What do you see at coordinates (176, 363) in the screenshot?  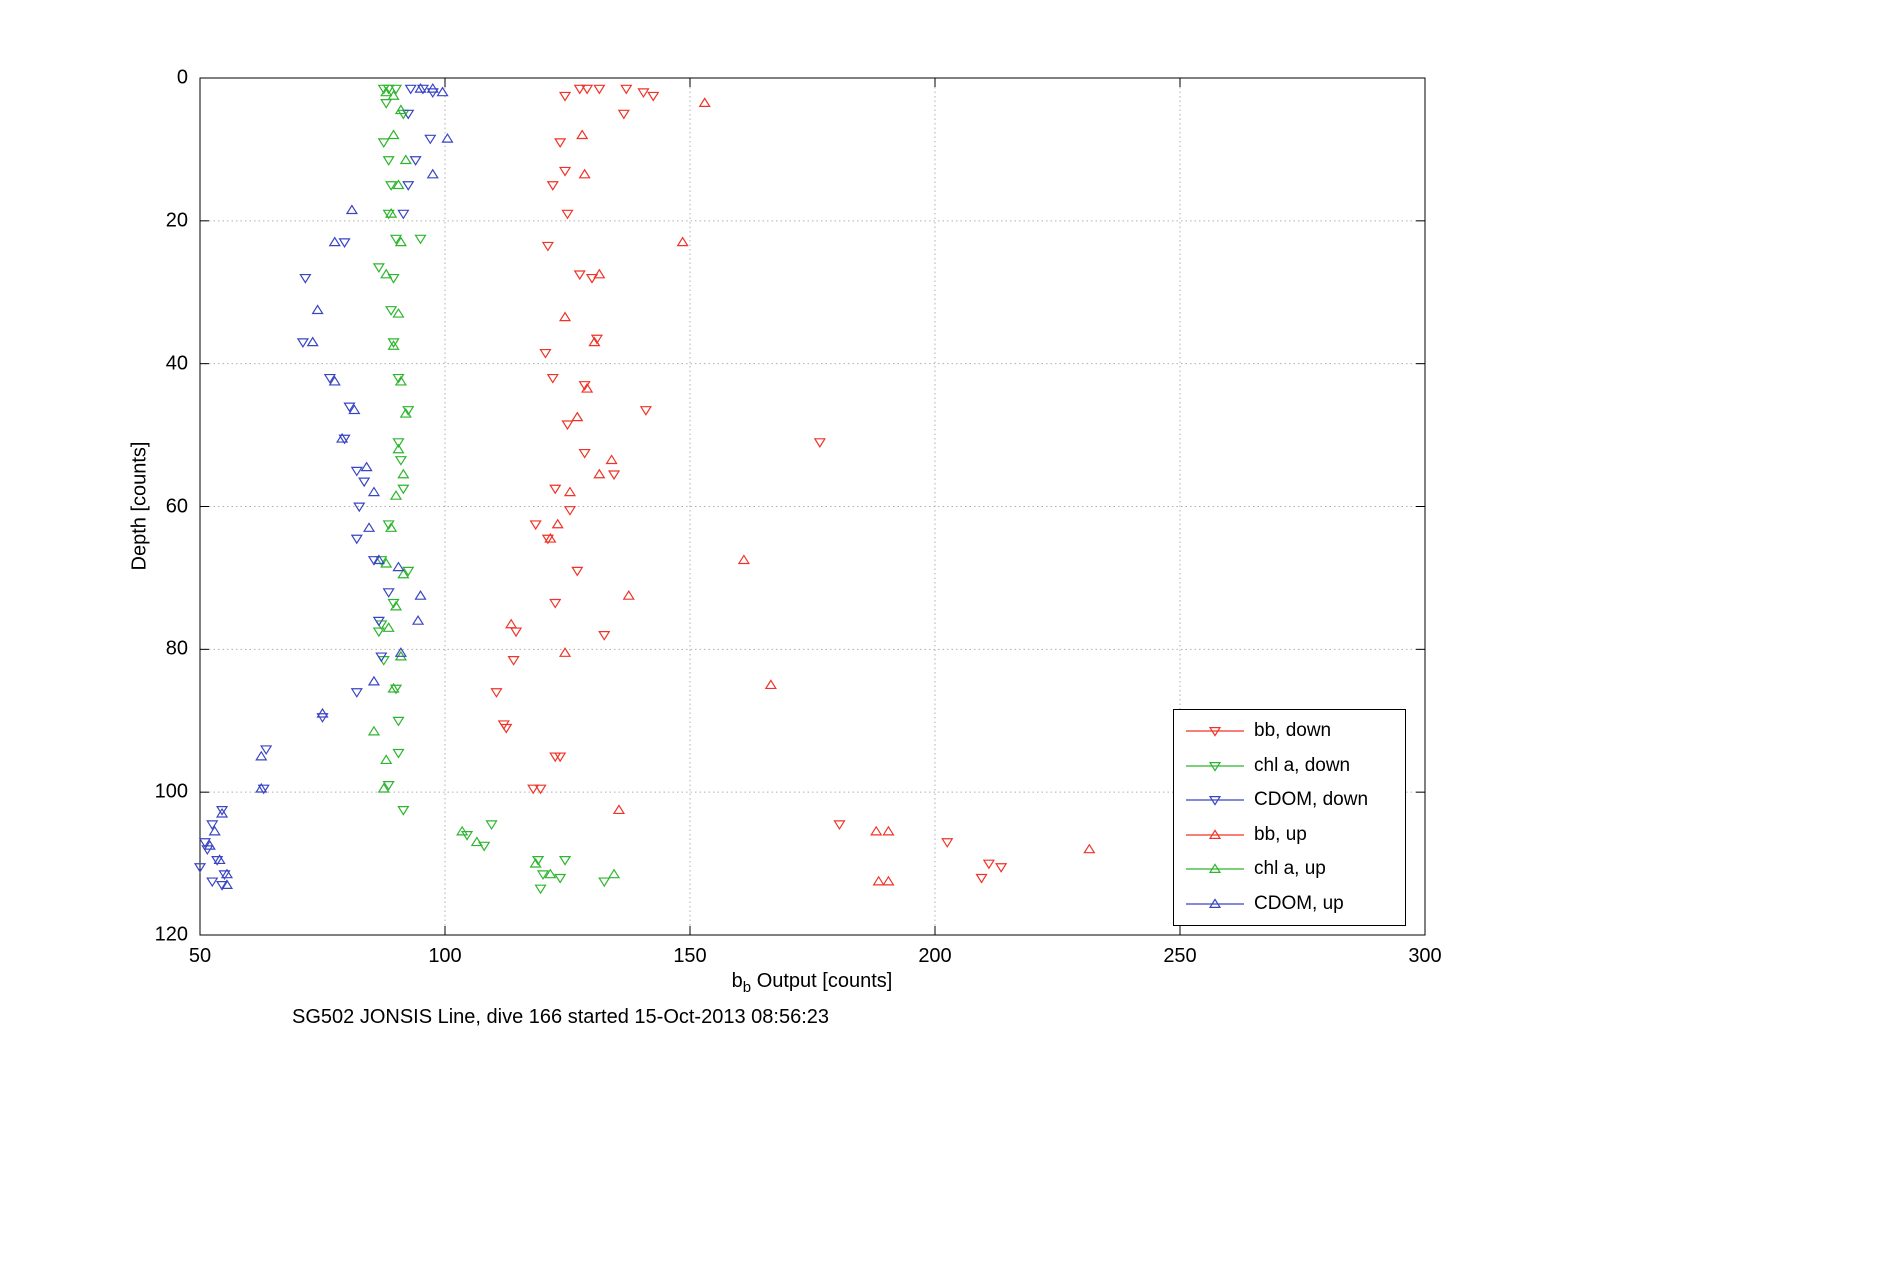 I see `y-tick-label: 40` at bounding box center [176, 363].